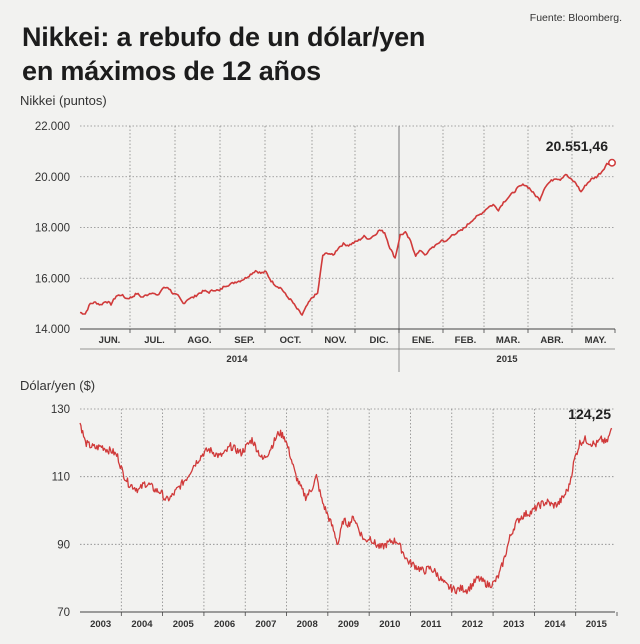 This screenshot has height=644, width=640. Describe the element at coordinates (575, 18) in the screenshot. I see `source-note: Fuente: Bloomberg.` at that location.